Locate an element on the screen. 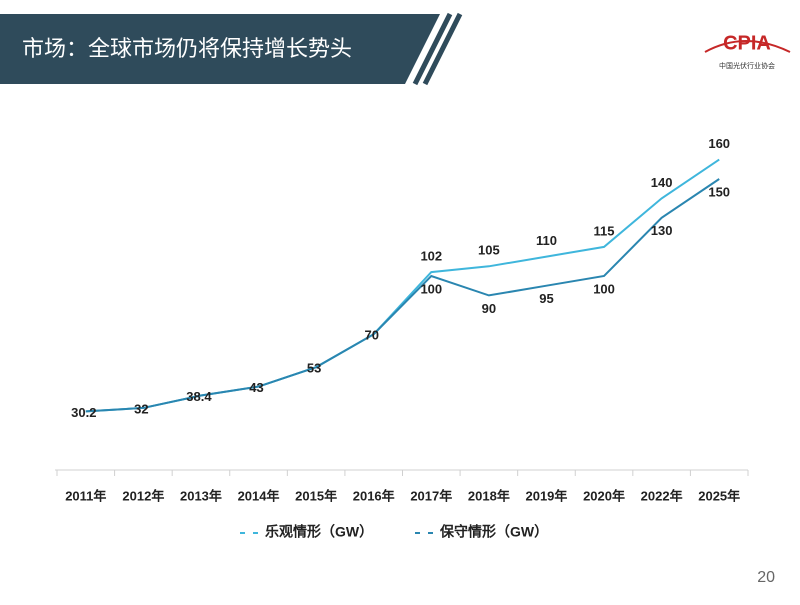  data-label: 140 is located at coordinates (662, 182).